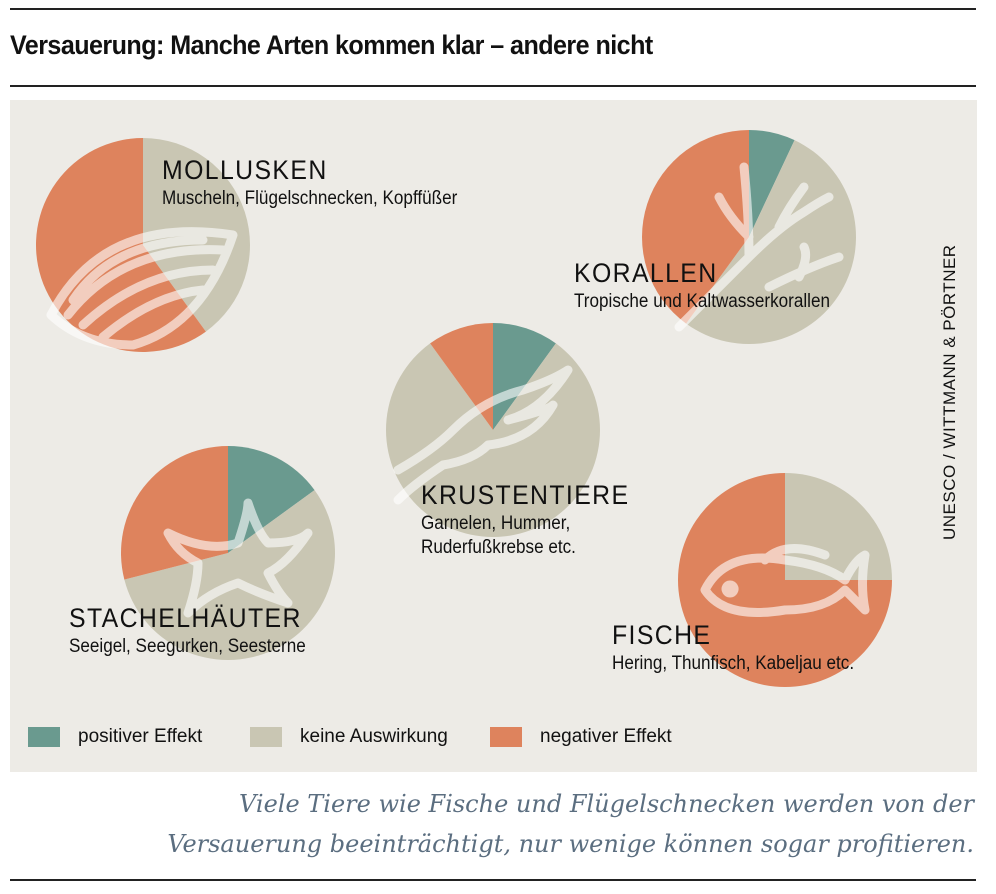 The height and width of the screenshot is (894, 996). Describe the element at coordinates (374, 736) in the screenshot. I see `legend-label: keine Auswirkung` at that location.